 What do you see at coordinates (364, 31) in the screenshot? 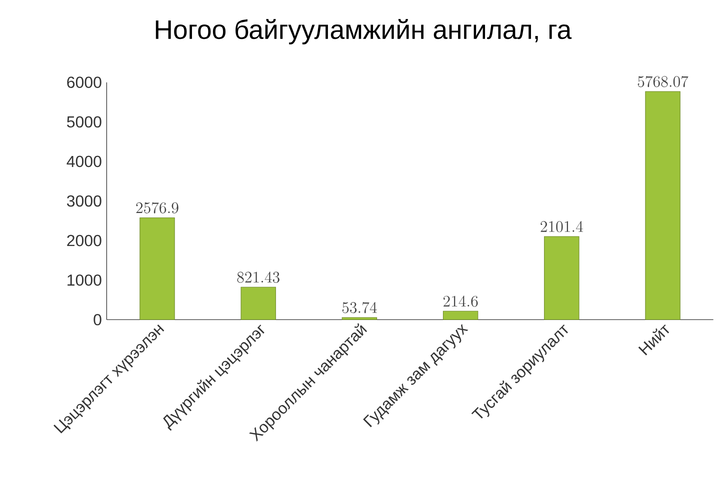
I see `chart-title: Ногоо байгууламжийн ангилал, га` at bounding box center [364, 31].